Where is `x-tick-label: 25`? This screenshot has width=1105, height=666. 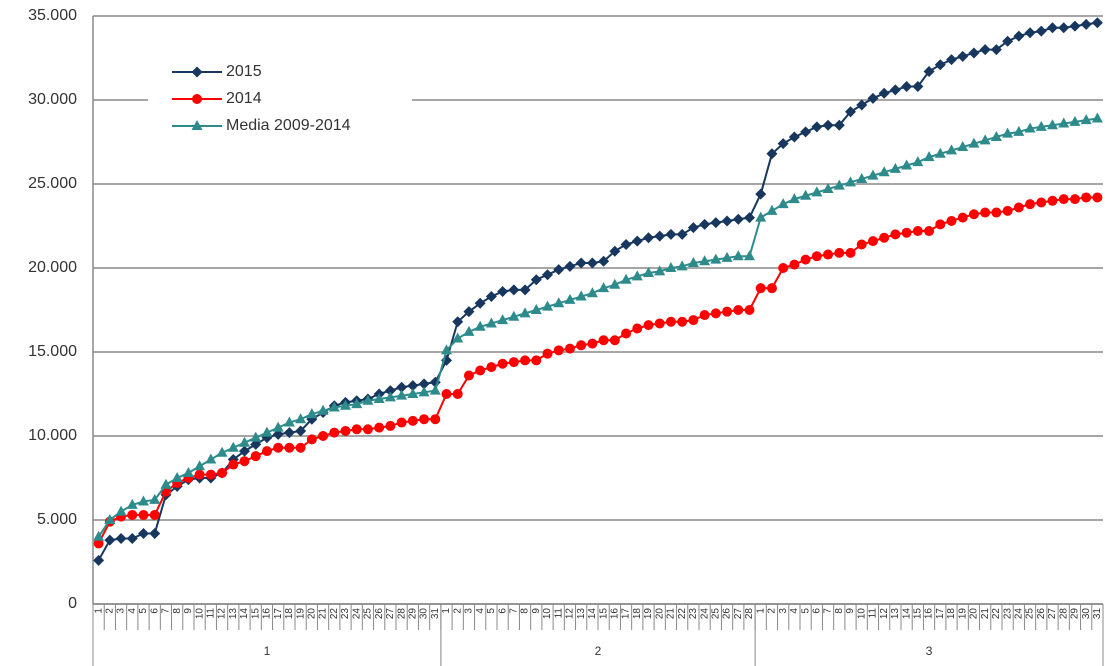 x-tick-label: 25 is located at coordinates (1030, 614).